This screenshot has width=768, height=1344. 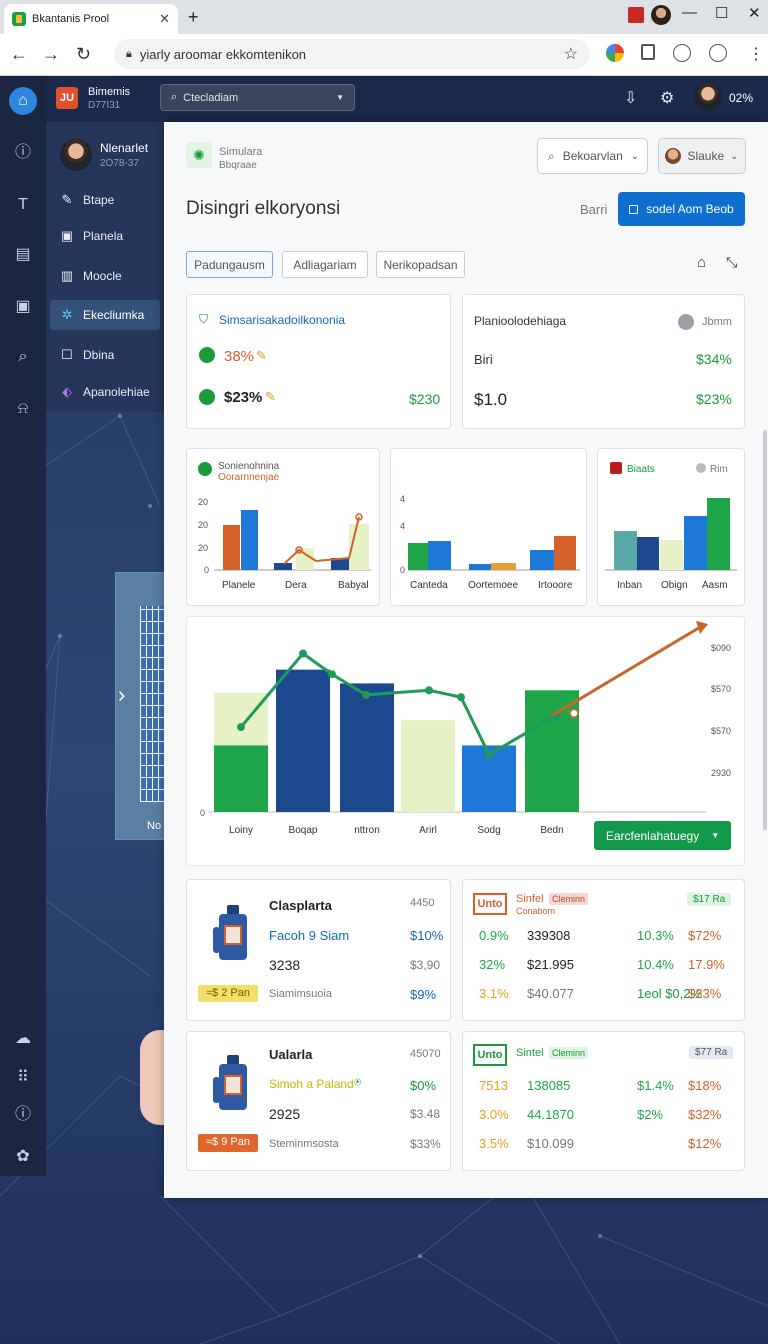 I want to click on layout-icon: ▤, so click(x=23, y=254).